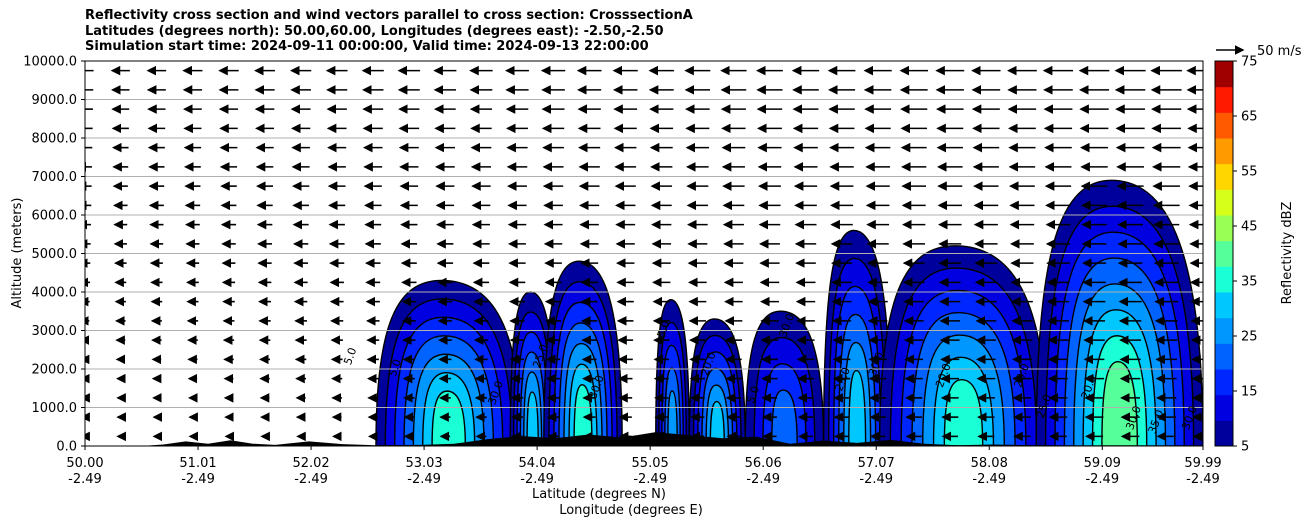  What do you see at coordinates (989, 463) in the screenshot?
I see `x-tick-label: 58.08` at bounding box center [989, 463].